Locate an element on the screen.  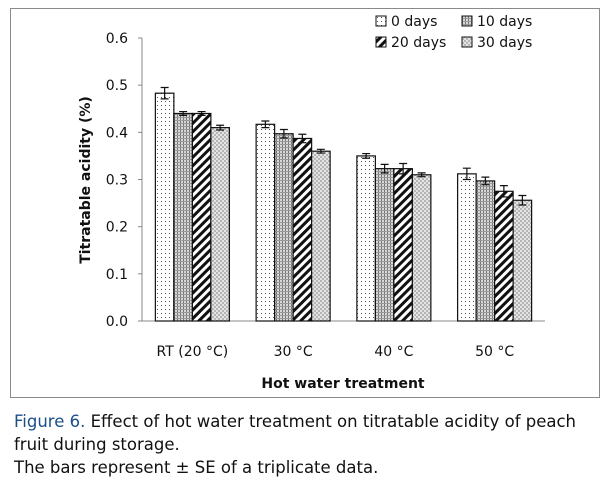
x-tick-label: 40 °C is located at coordinates (393, 352).